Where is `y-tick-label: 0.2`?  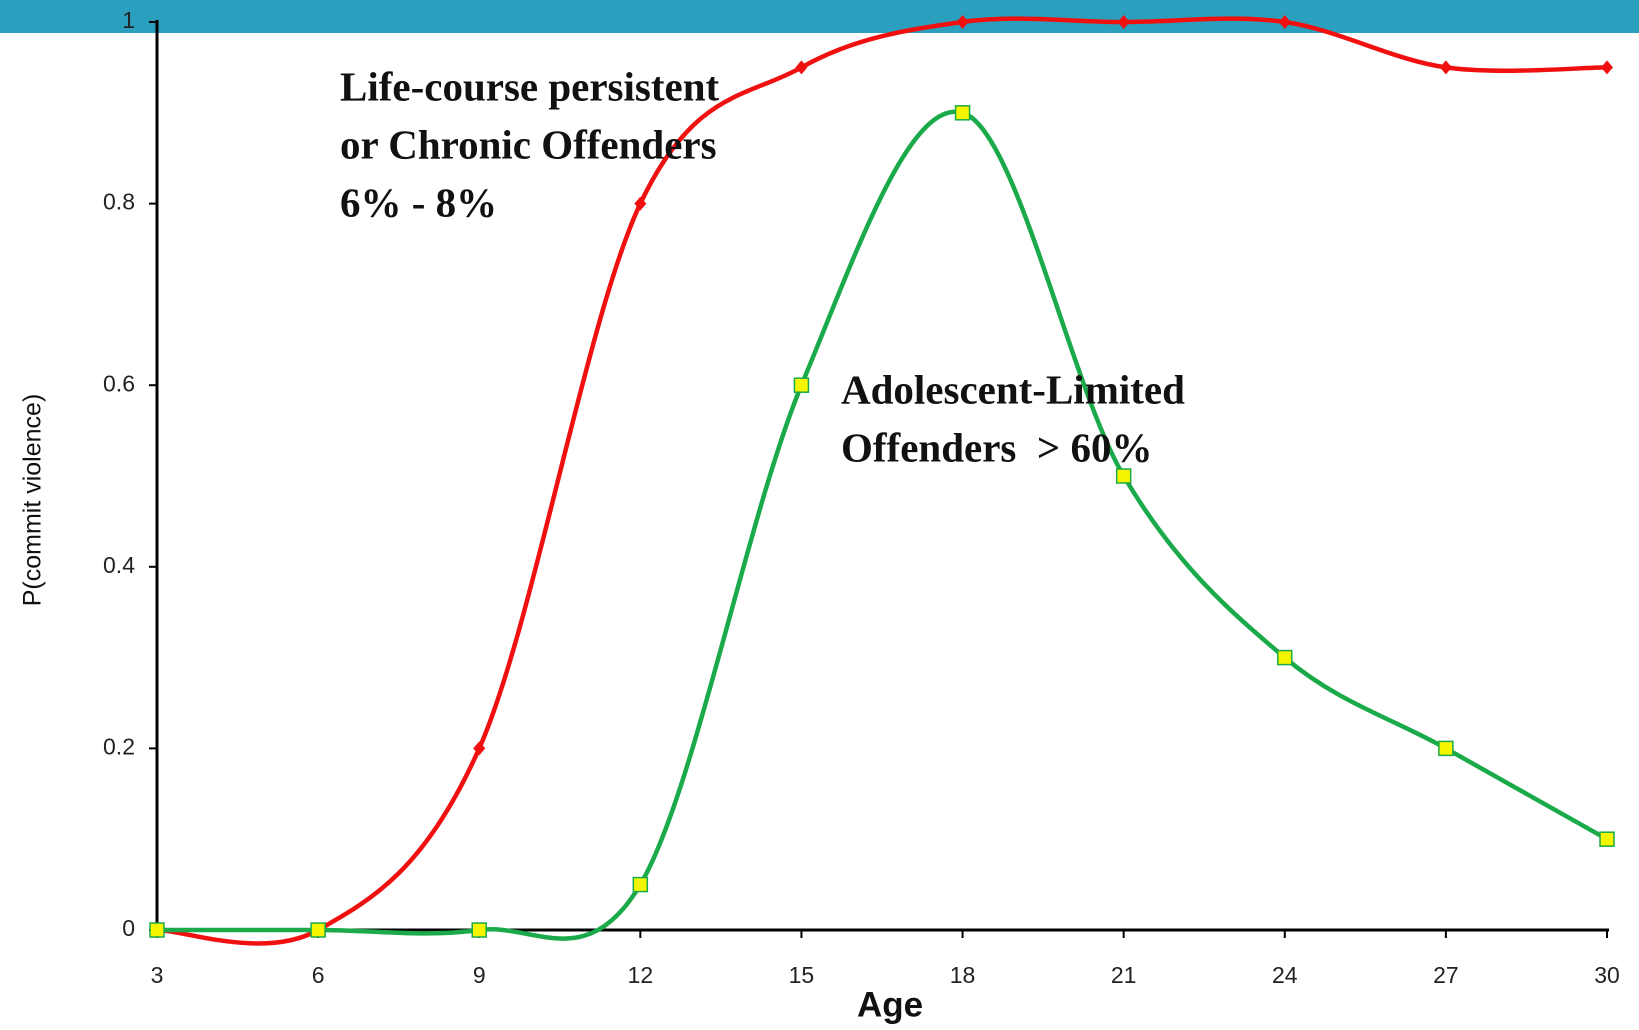 y-tick-label: 0.2 is located at coordinates (119, 746).